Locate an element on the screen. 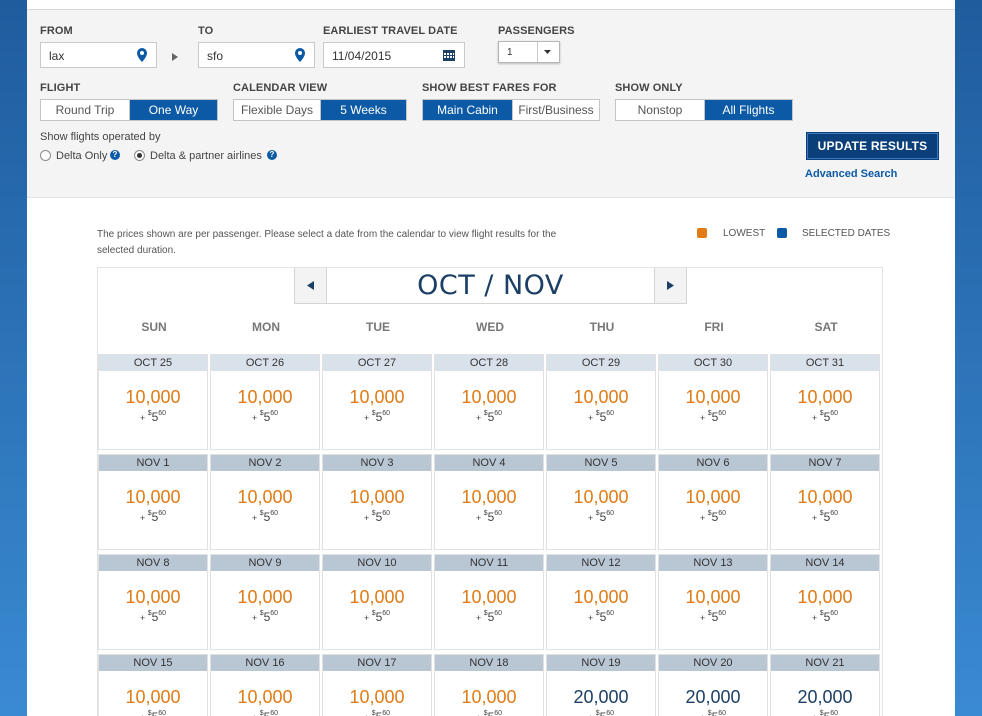 Image resolution: width=982 pixels, height=716 pixels. weekday-label: SAT is located at coordinates (826, 327).